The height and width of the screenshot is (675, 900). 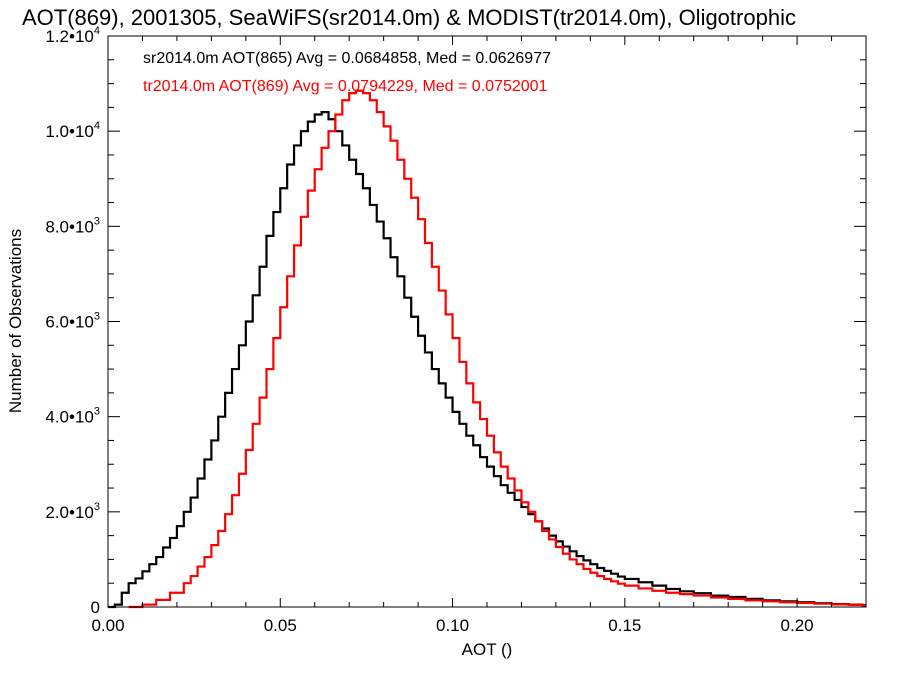 I want to click on y-tick-mantissa: 4.0•10, so click(x=69, y=417).